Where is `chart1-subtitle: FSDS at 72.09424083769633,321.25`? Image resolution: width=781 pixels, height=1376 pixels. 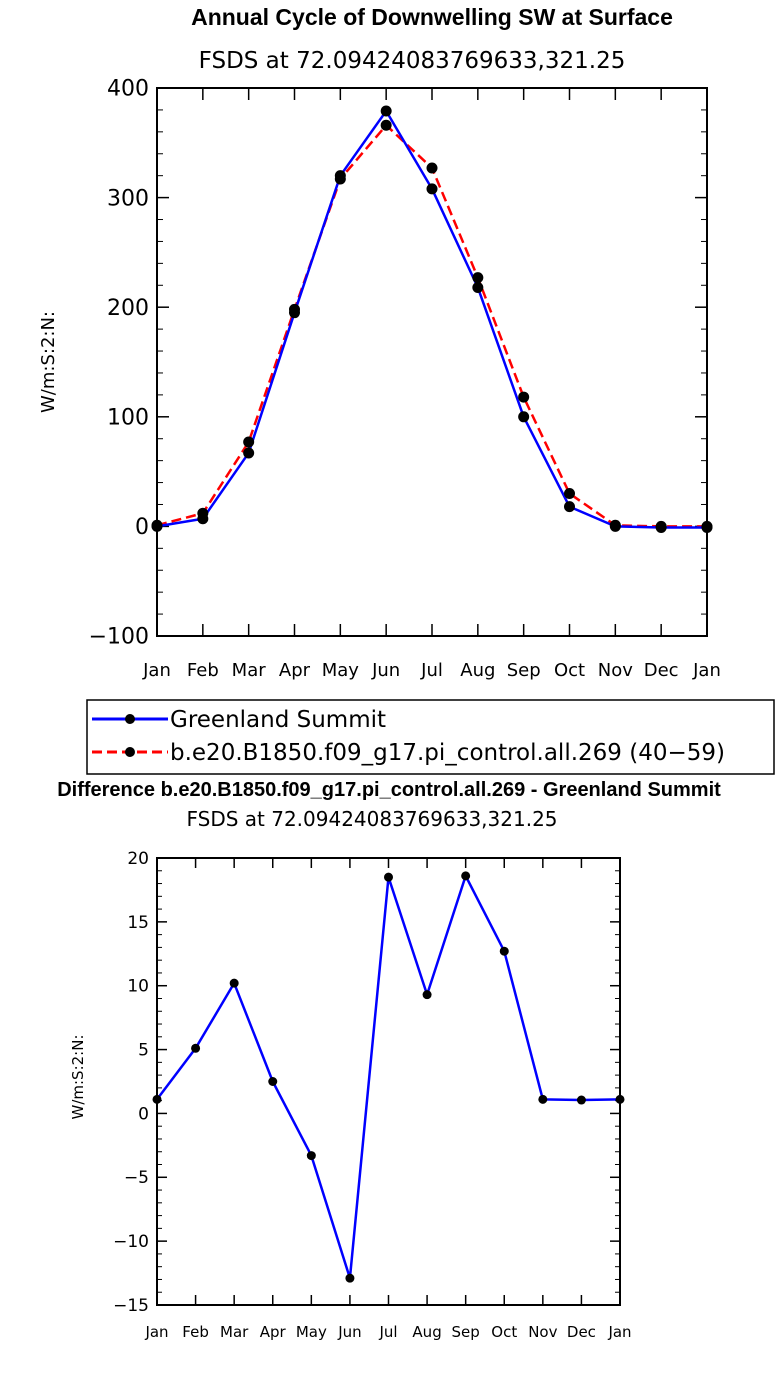
chart1-subtitle: FSDS at 72.09424083769633,321.25 is located at coordinates (412, 61).